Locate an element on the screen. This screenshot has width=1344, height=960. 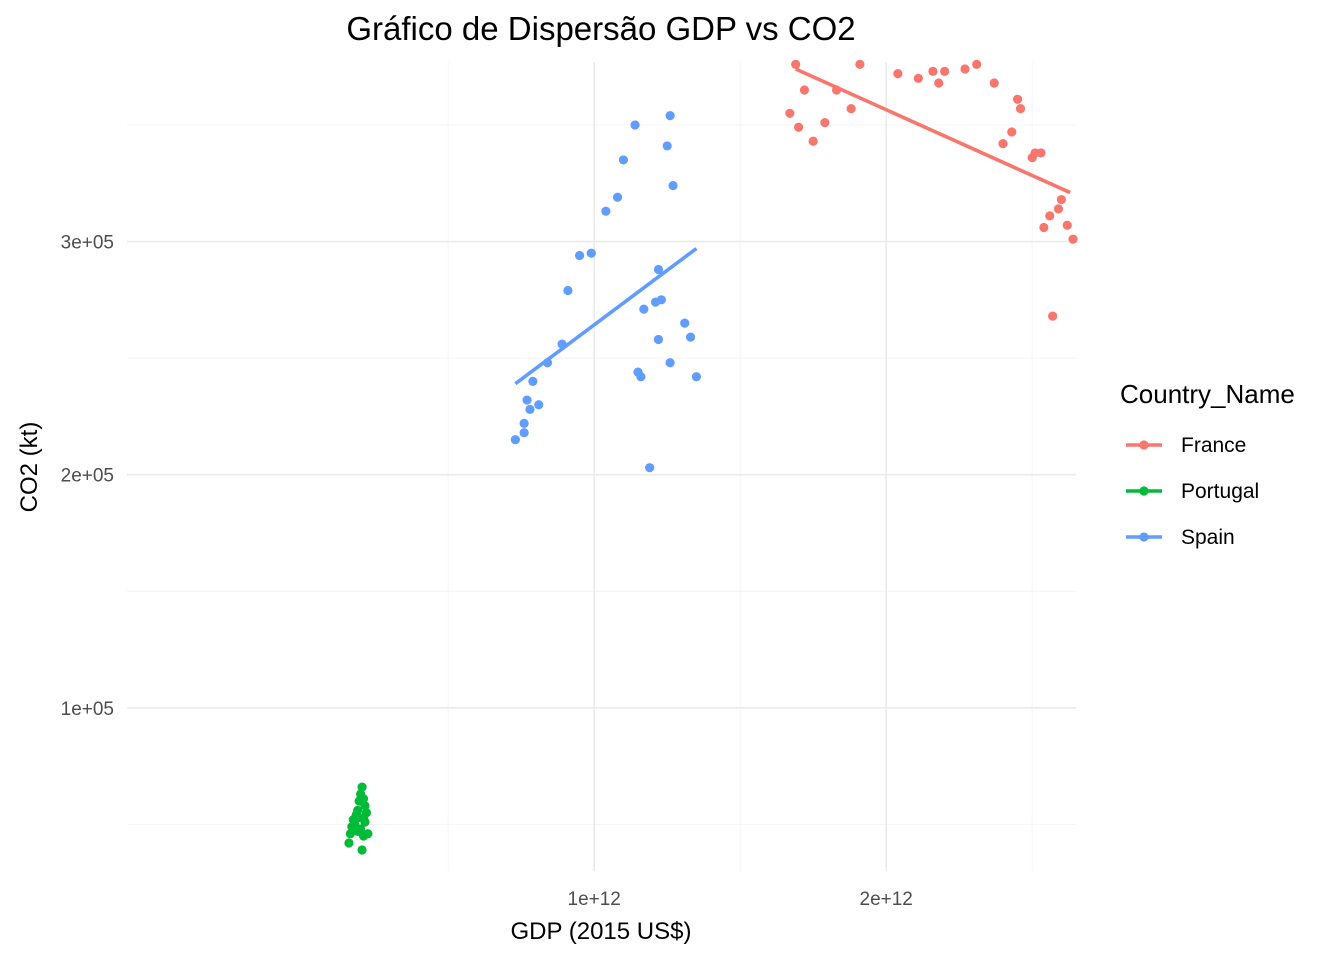
x-tick-label: 1e+12 is located at coordinates (594, 899).